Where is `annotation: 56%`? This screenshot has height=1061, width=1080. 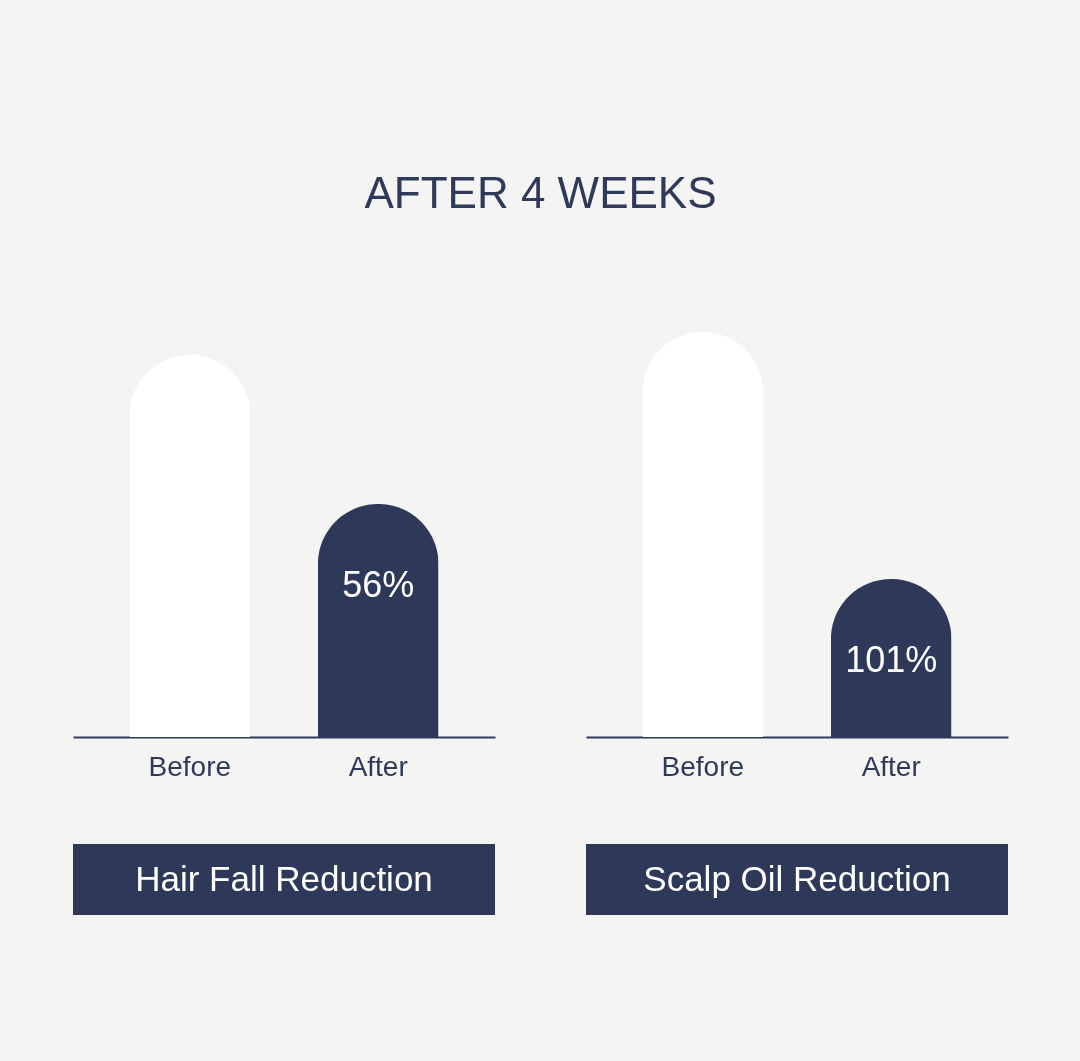
annotation: 56% is located at coordinates (378, 584).